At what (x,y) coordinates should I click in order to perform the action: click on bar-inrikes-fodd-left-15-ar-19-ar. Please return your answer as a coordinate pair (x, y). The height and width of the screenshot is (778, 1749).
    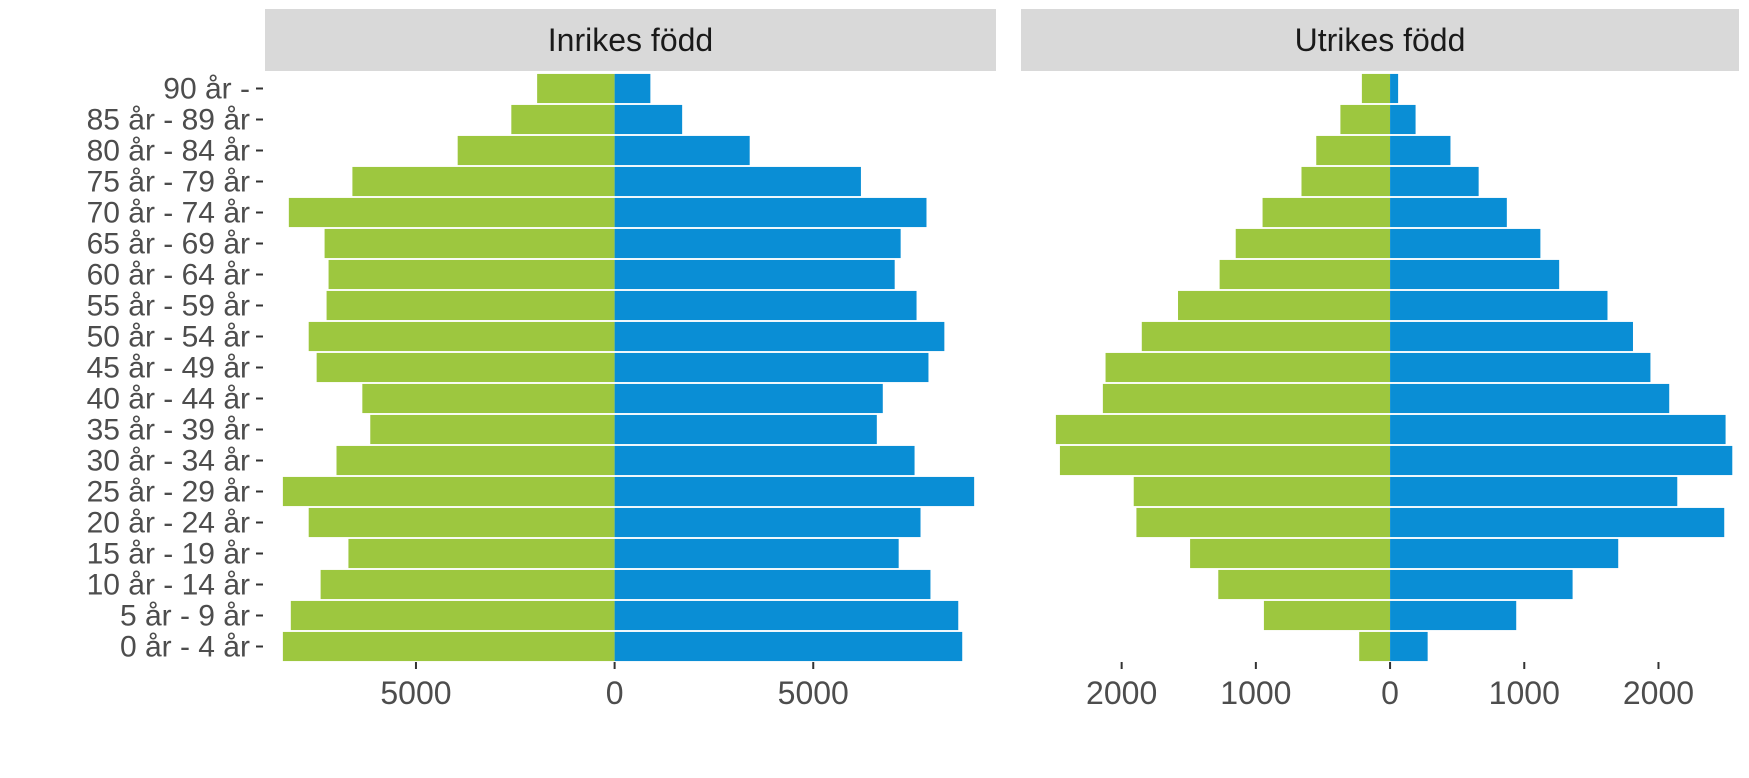
    Looking at the image, I should click on (481, 553).